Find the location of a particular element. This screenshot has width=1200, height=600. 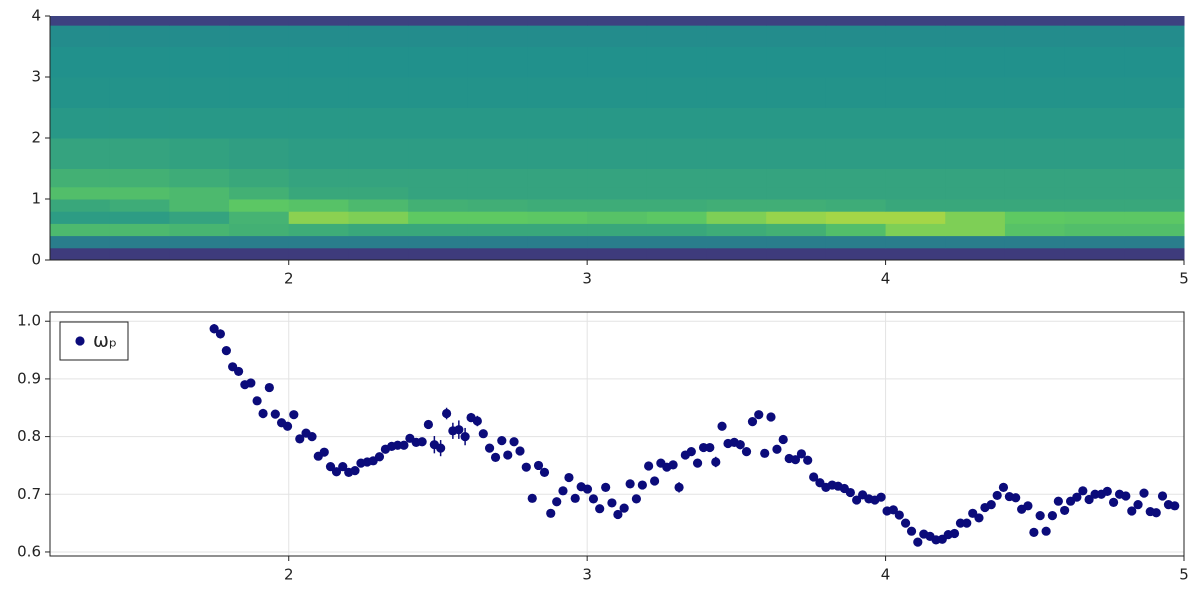

y-tick-label: 0.8 is located at coordinates (29, 436).